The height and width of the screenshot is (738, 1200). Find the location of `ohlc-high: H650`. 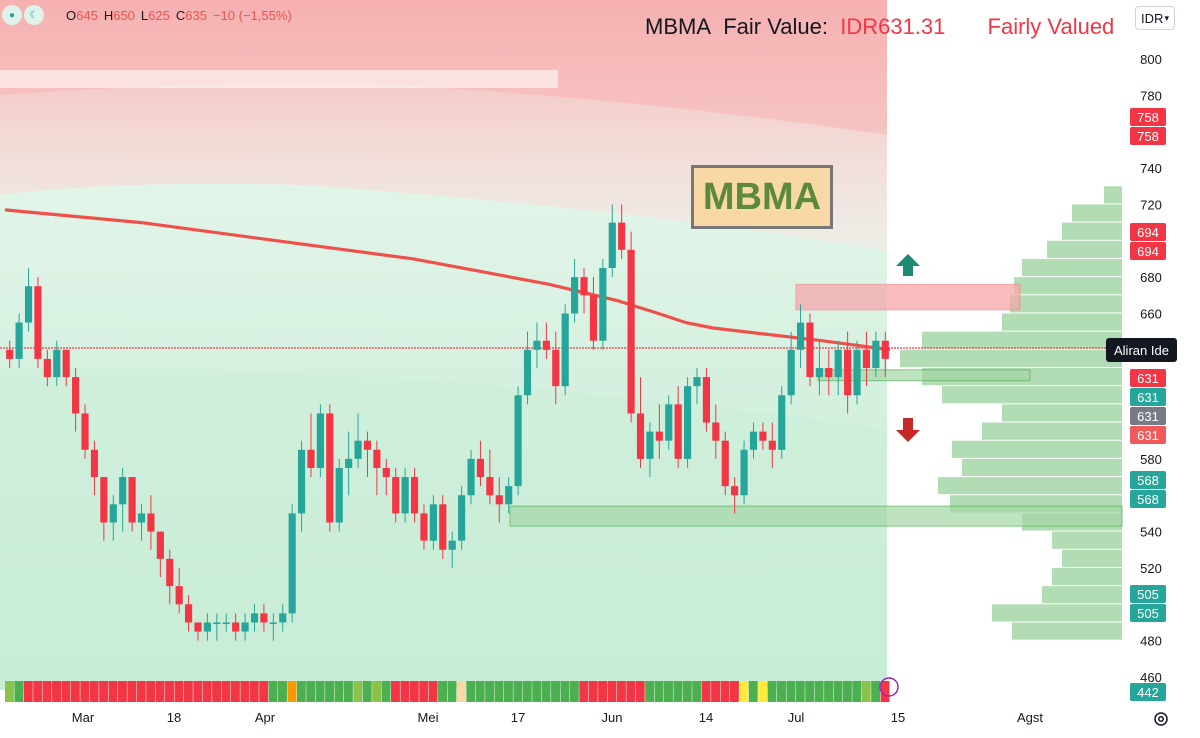

ohlc-high: H650 is located at coordinates (119, 15).